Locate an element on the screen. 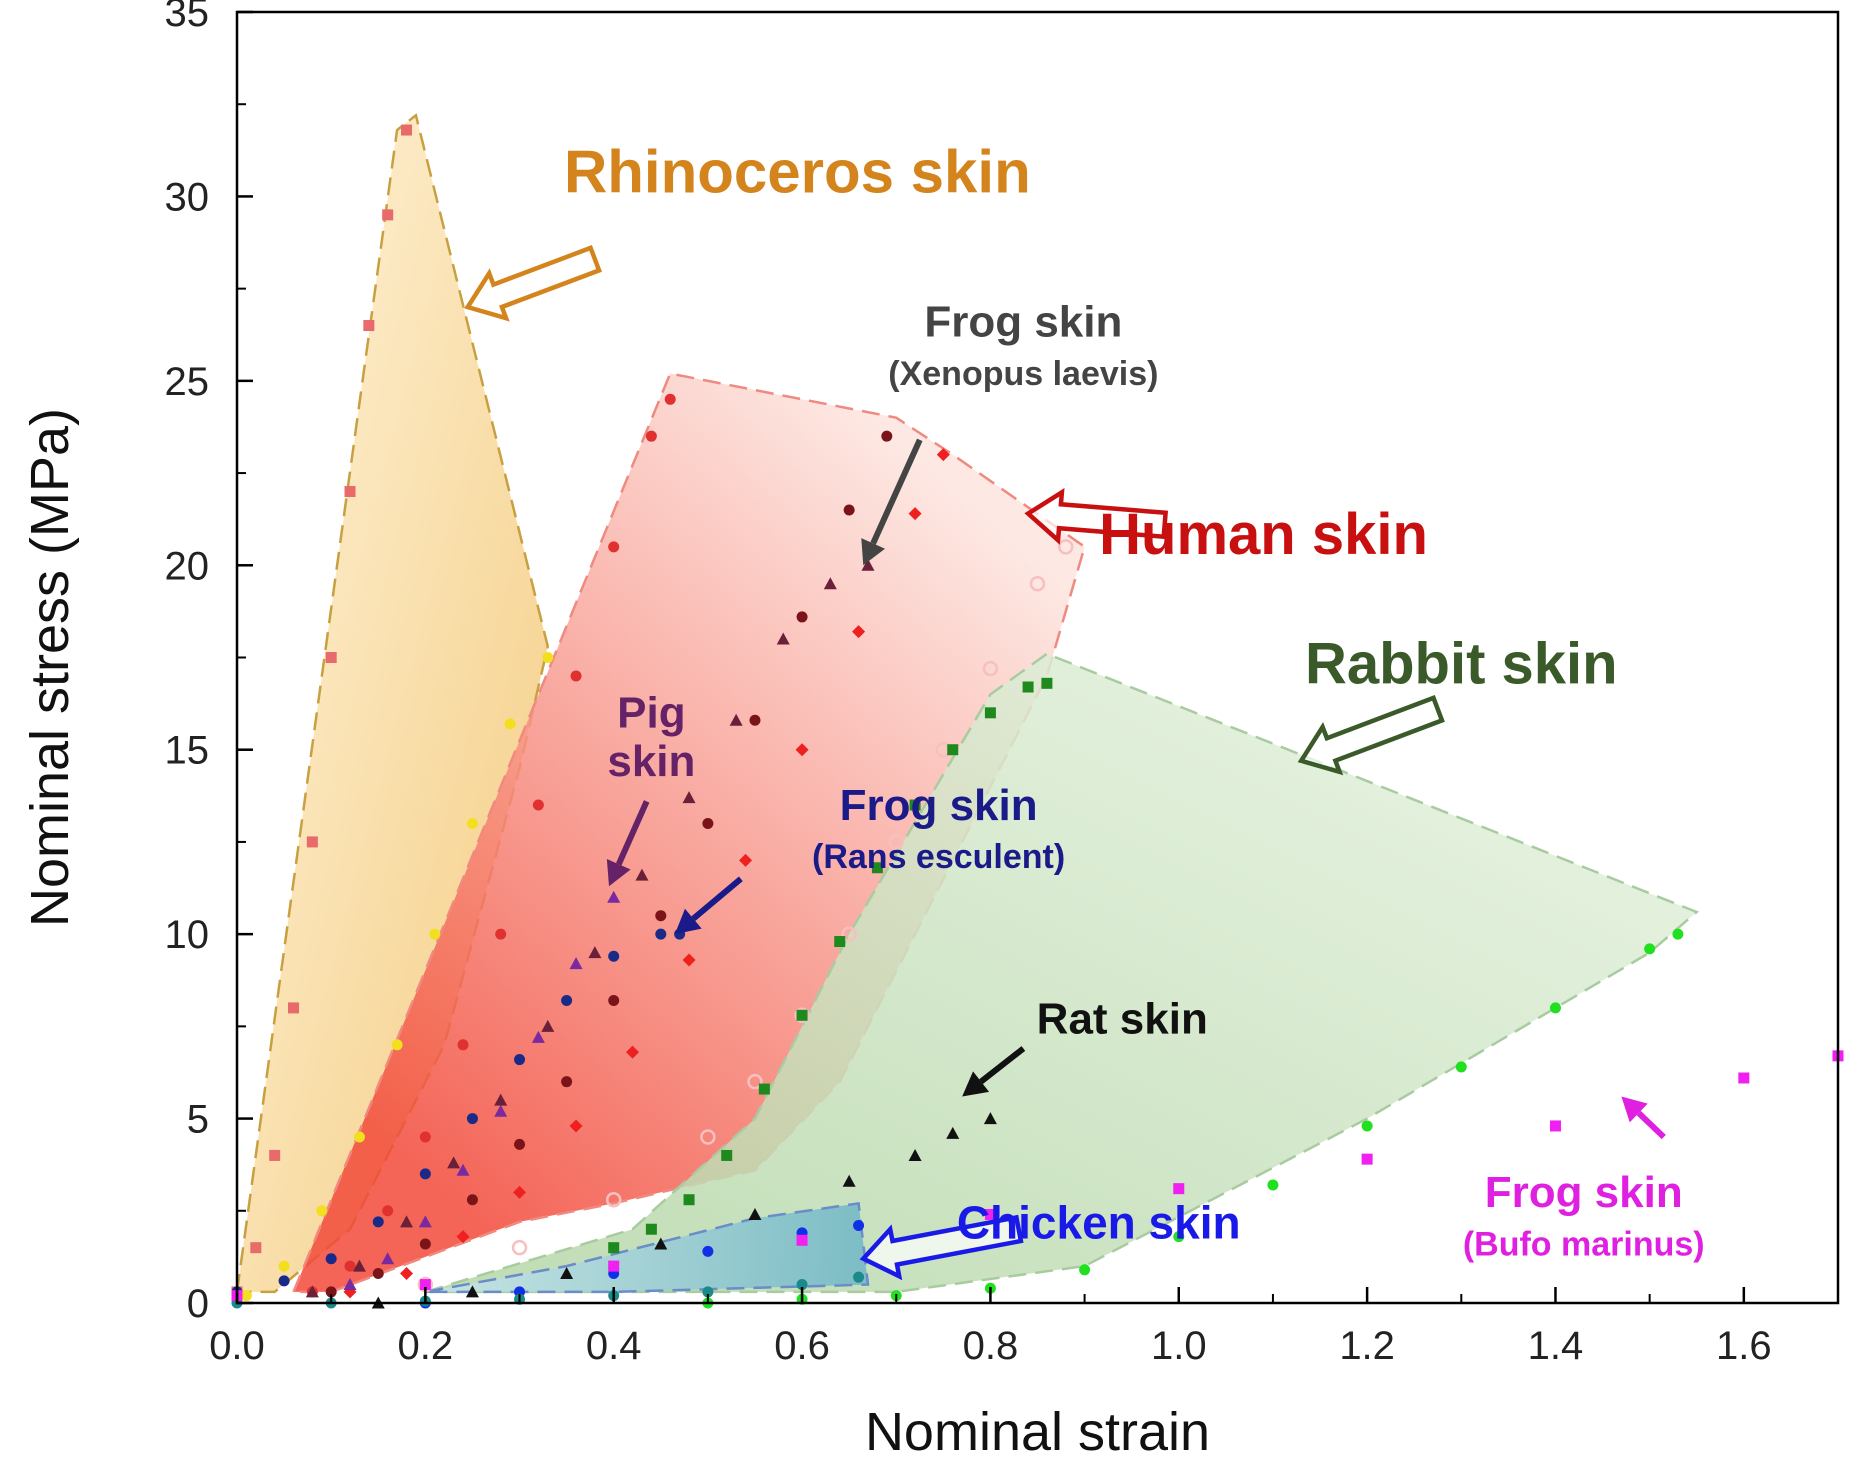  x-tick-label: 0.2 is located at coordinates (426, 1346).